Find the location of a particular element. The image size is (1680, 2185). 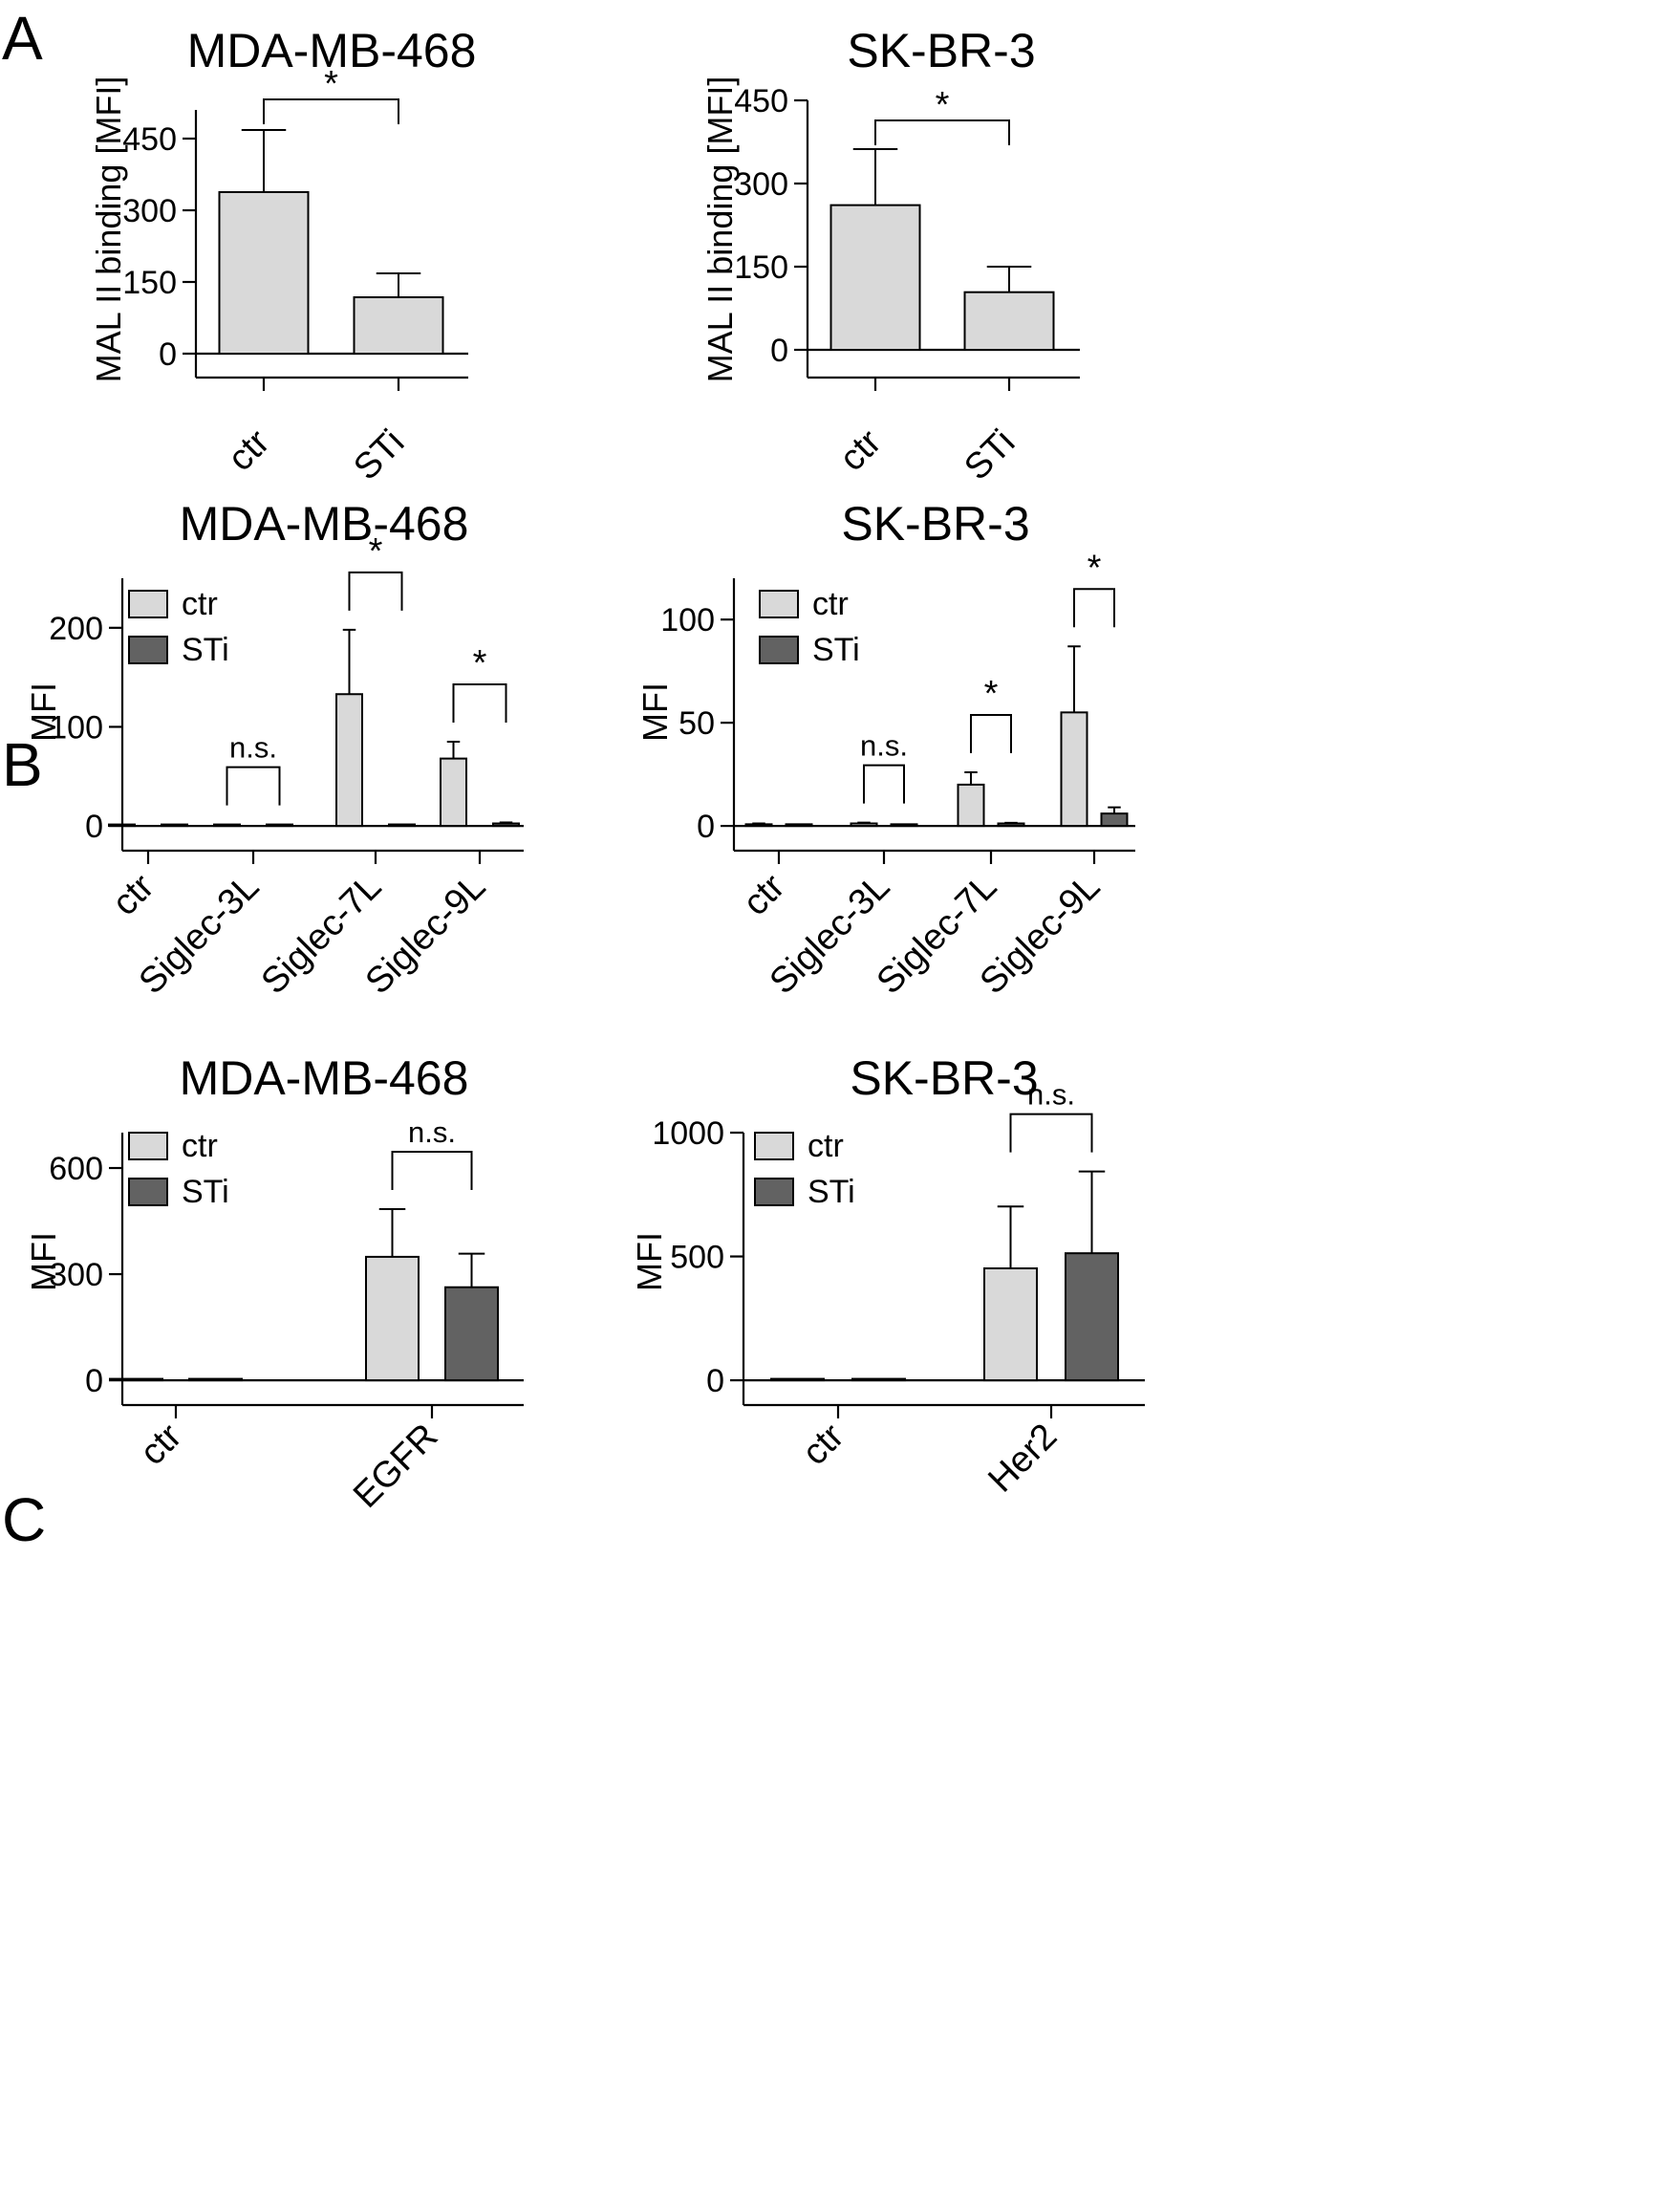

y-tick-label: 600 is located at coordinates (76, 1169).